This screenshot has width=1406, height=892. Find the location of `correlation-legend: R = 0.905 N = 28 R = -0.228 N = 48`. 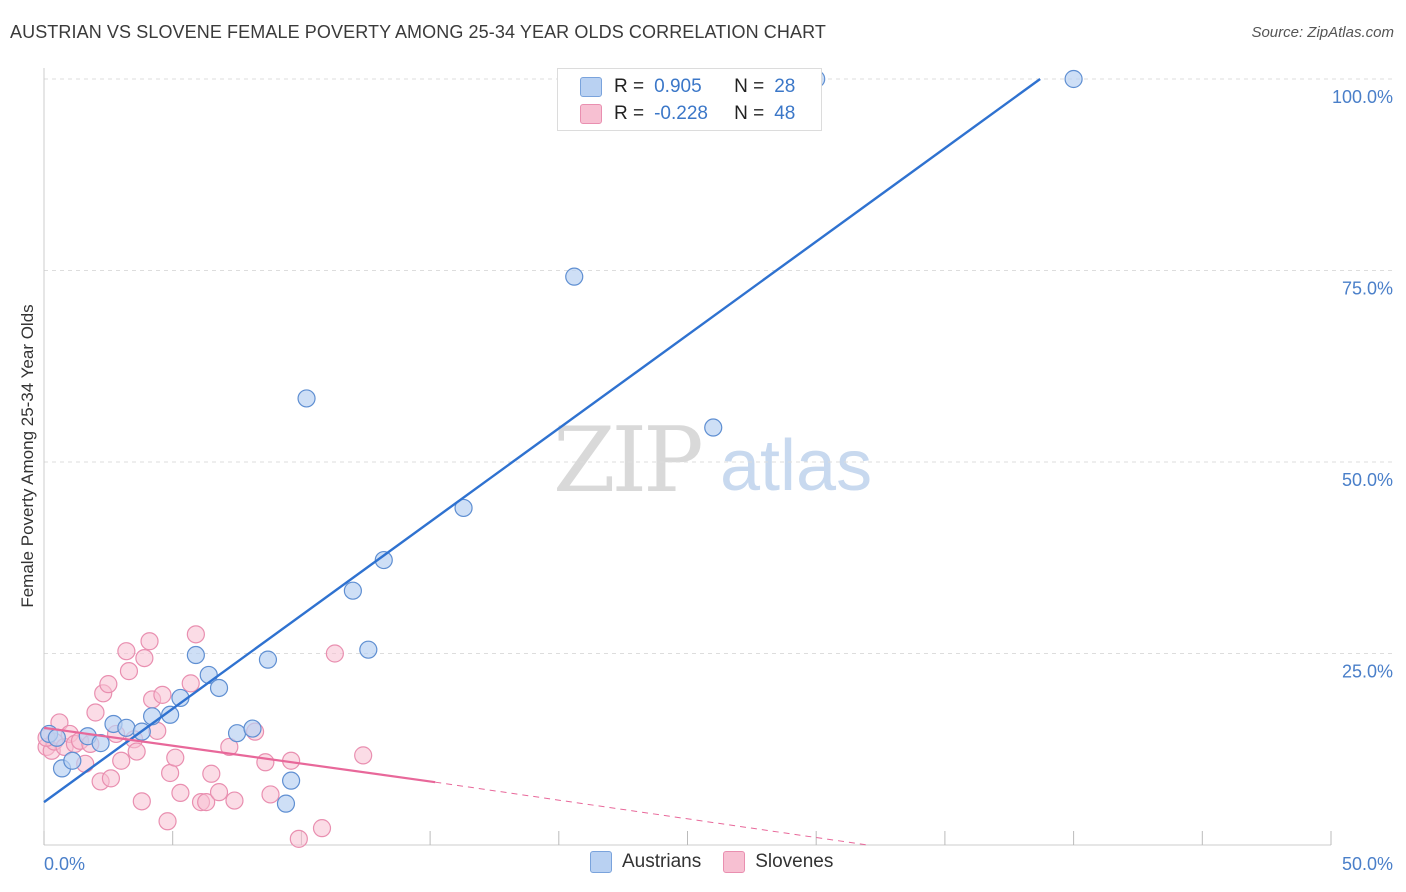

correlation-legend: R = 0.905 N = 28 R = -0.228 N = 48 is located at coordinates (689, 99).